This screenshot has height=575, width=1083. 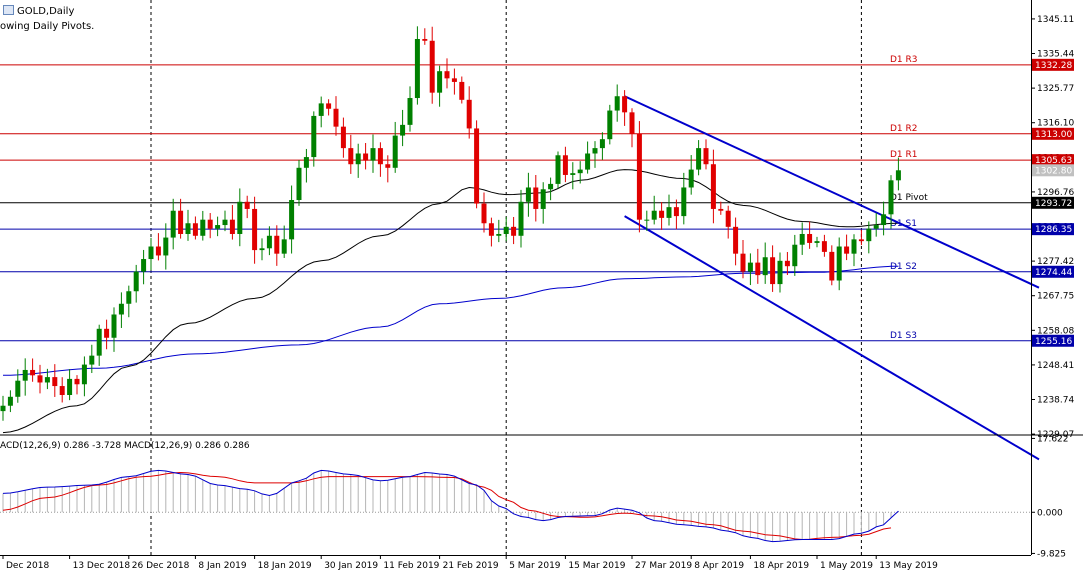 I want to click on pivot-label: D1 R2, so click(x=904, y=129).